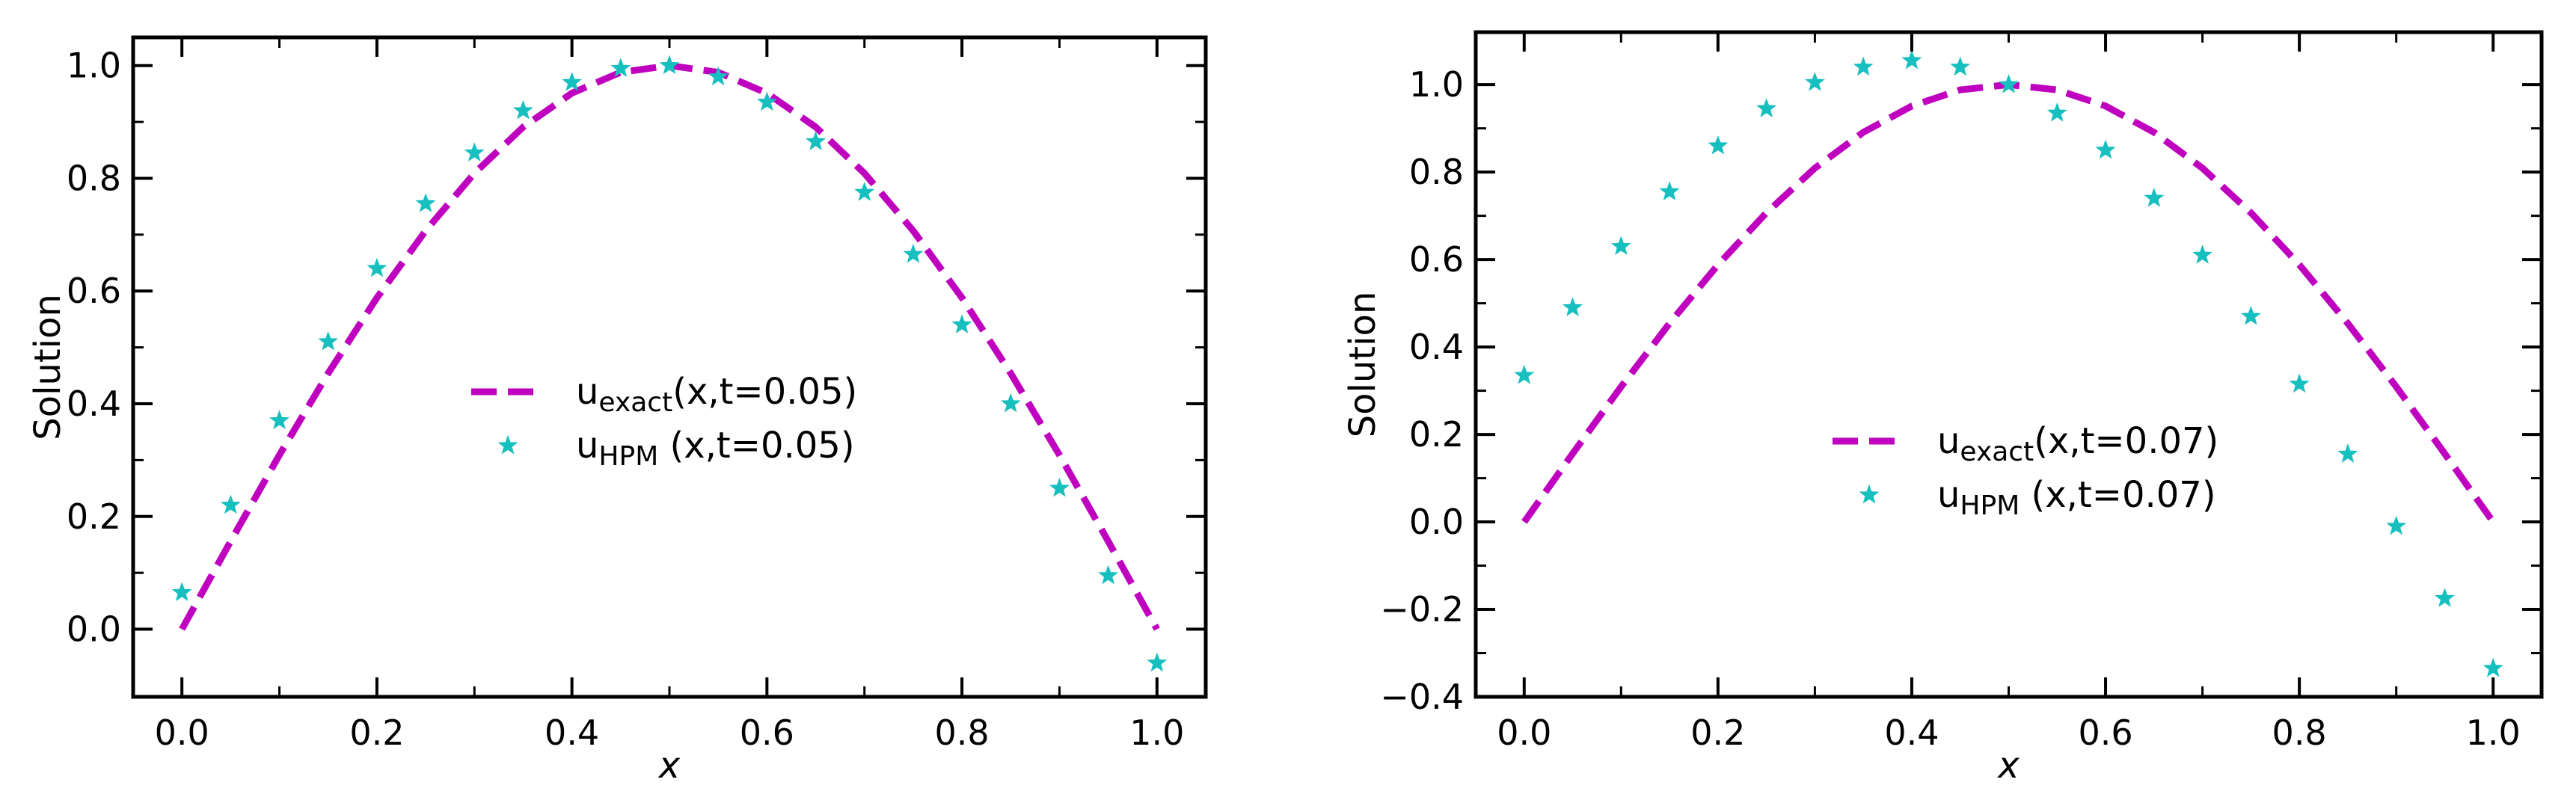 This screenshot has width=2576, height=803. What do you see at coordinates (1422, 609) in the screenshot?
I see `y-tick-label: −0.2` at bounding box center [1422, 609].